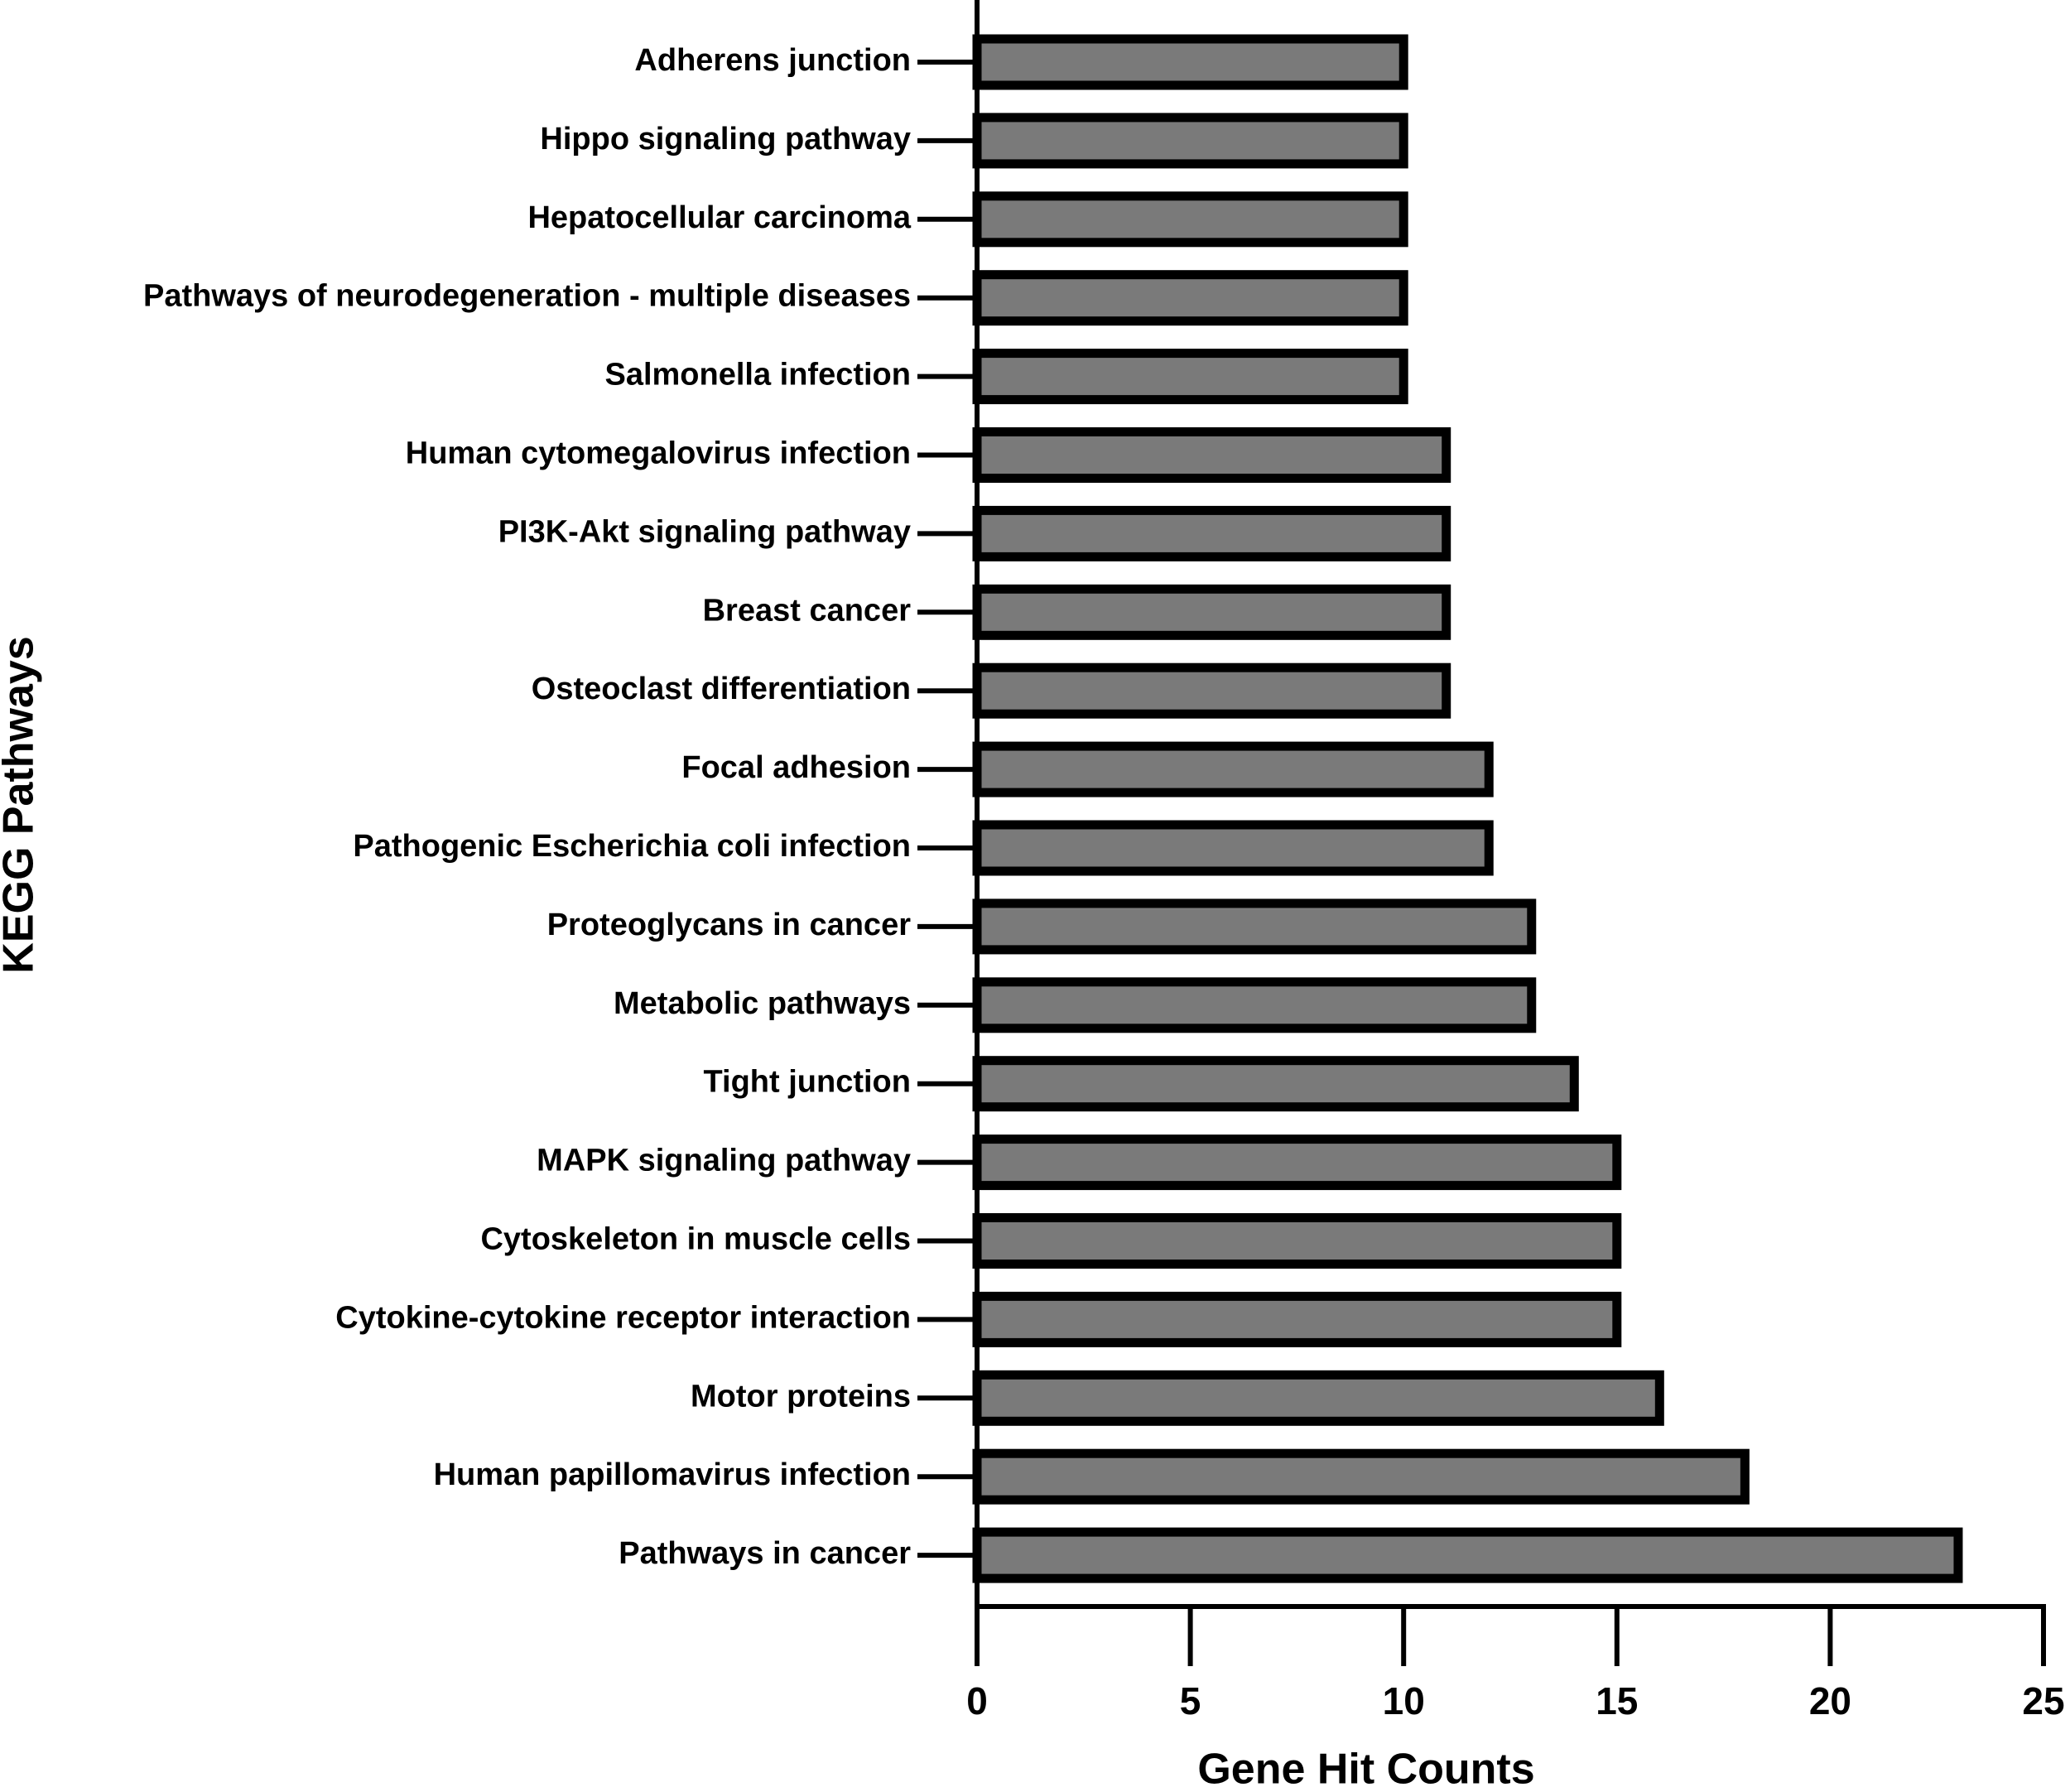  What do you see at coordinates (1830, 1701) in the screenshot?
I see `x-tick-label: 20` at bounding box center [1830, 1701].